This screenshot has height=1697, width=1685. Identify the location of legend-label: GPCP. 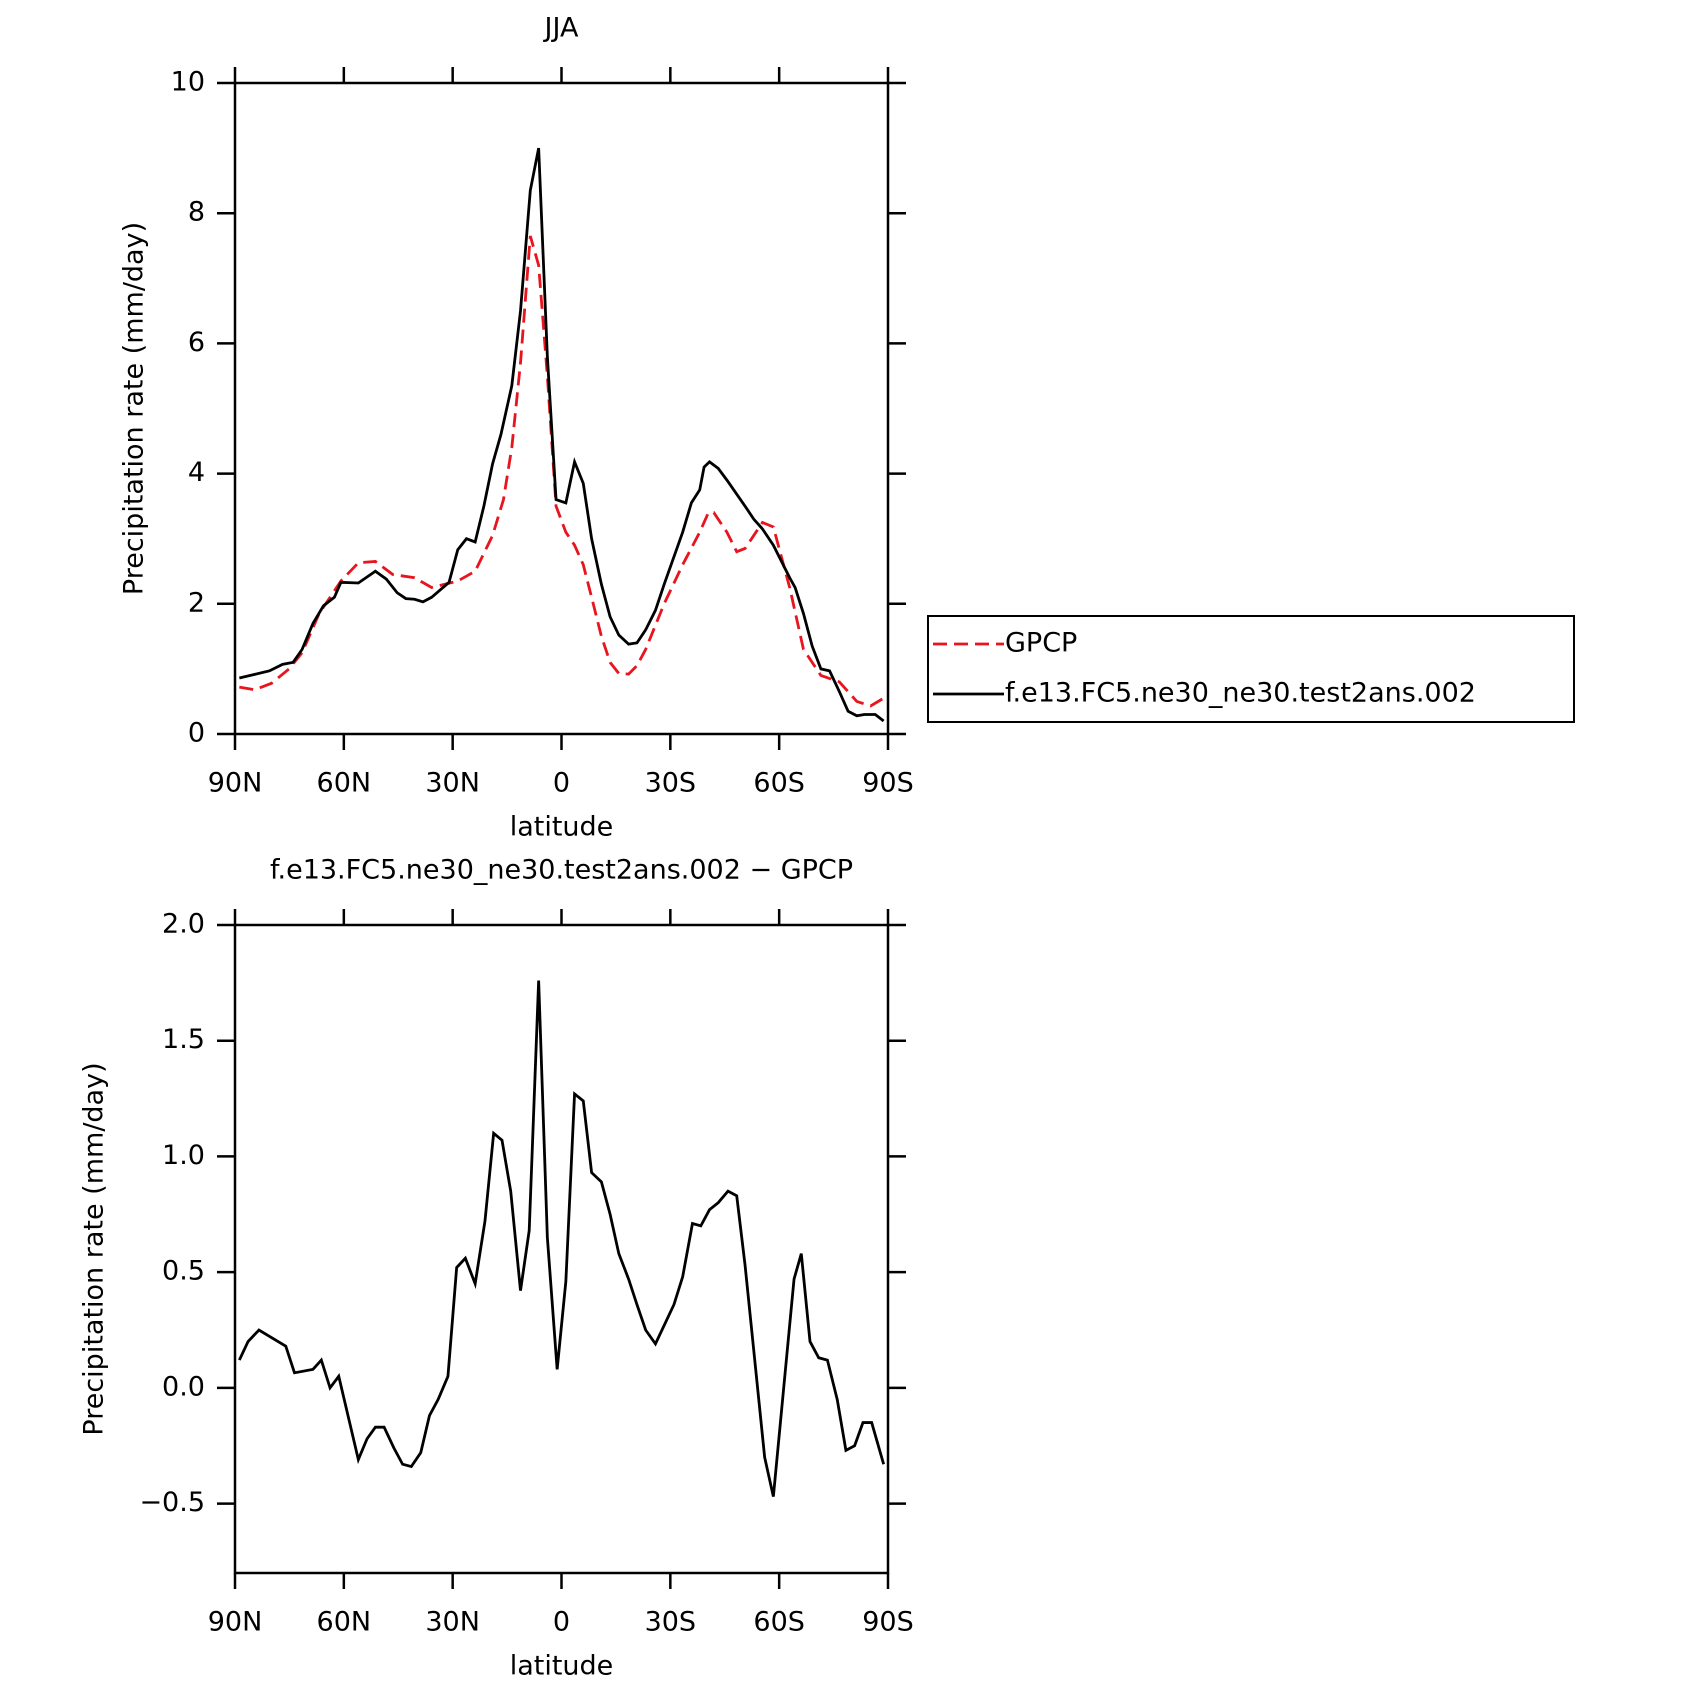
(1041, 643).